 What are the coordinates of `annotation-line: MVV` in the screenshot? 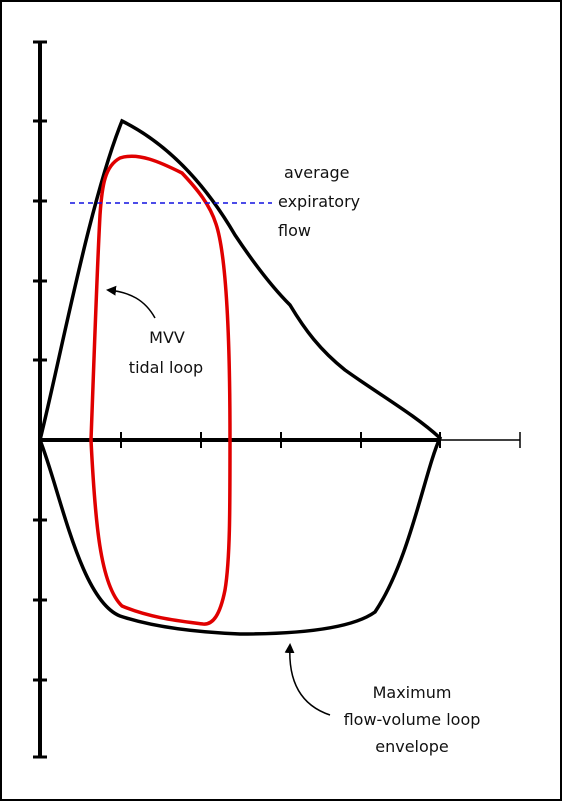 It's located at (167, 337).